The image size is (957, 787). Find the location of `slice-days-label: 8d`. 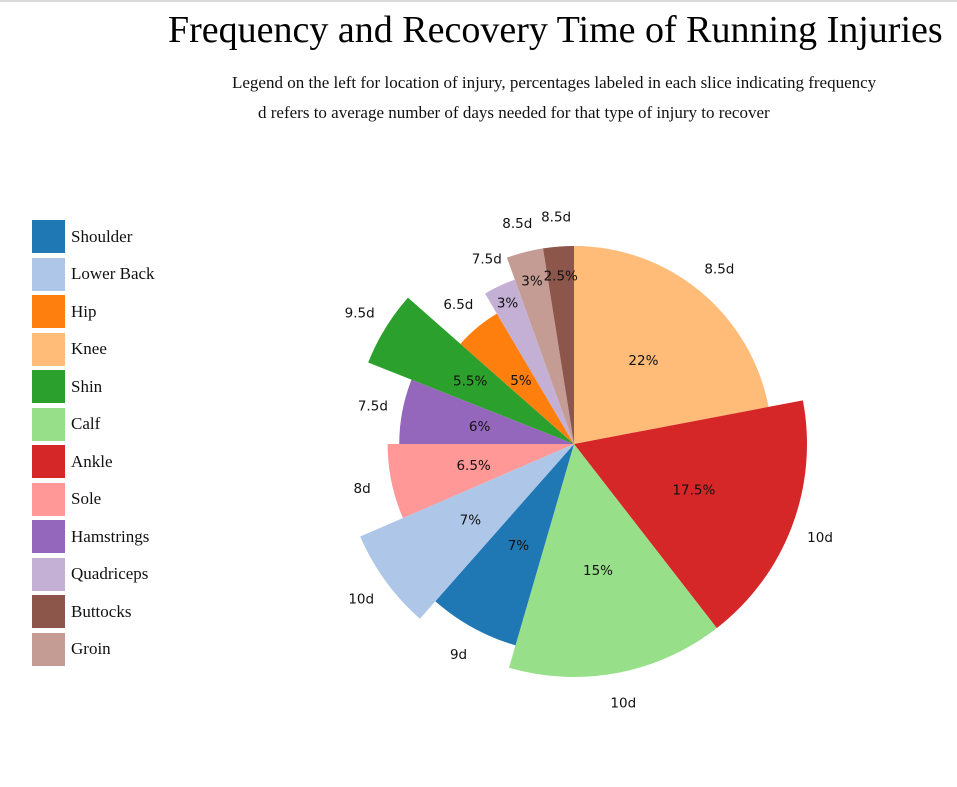

slice-days-label: 8d is located at coordinates (362, 489).